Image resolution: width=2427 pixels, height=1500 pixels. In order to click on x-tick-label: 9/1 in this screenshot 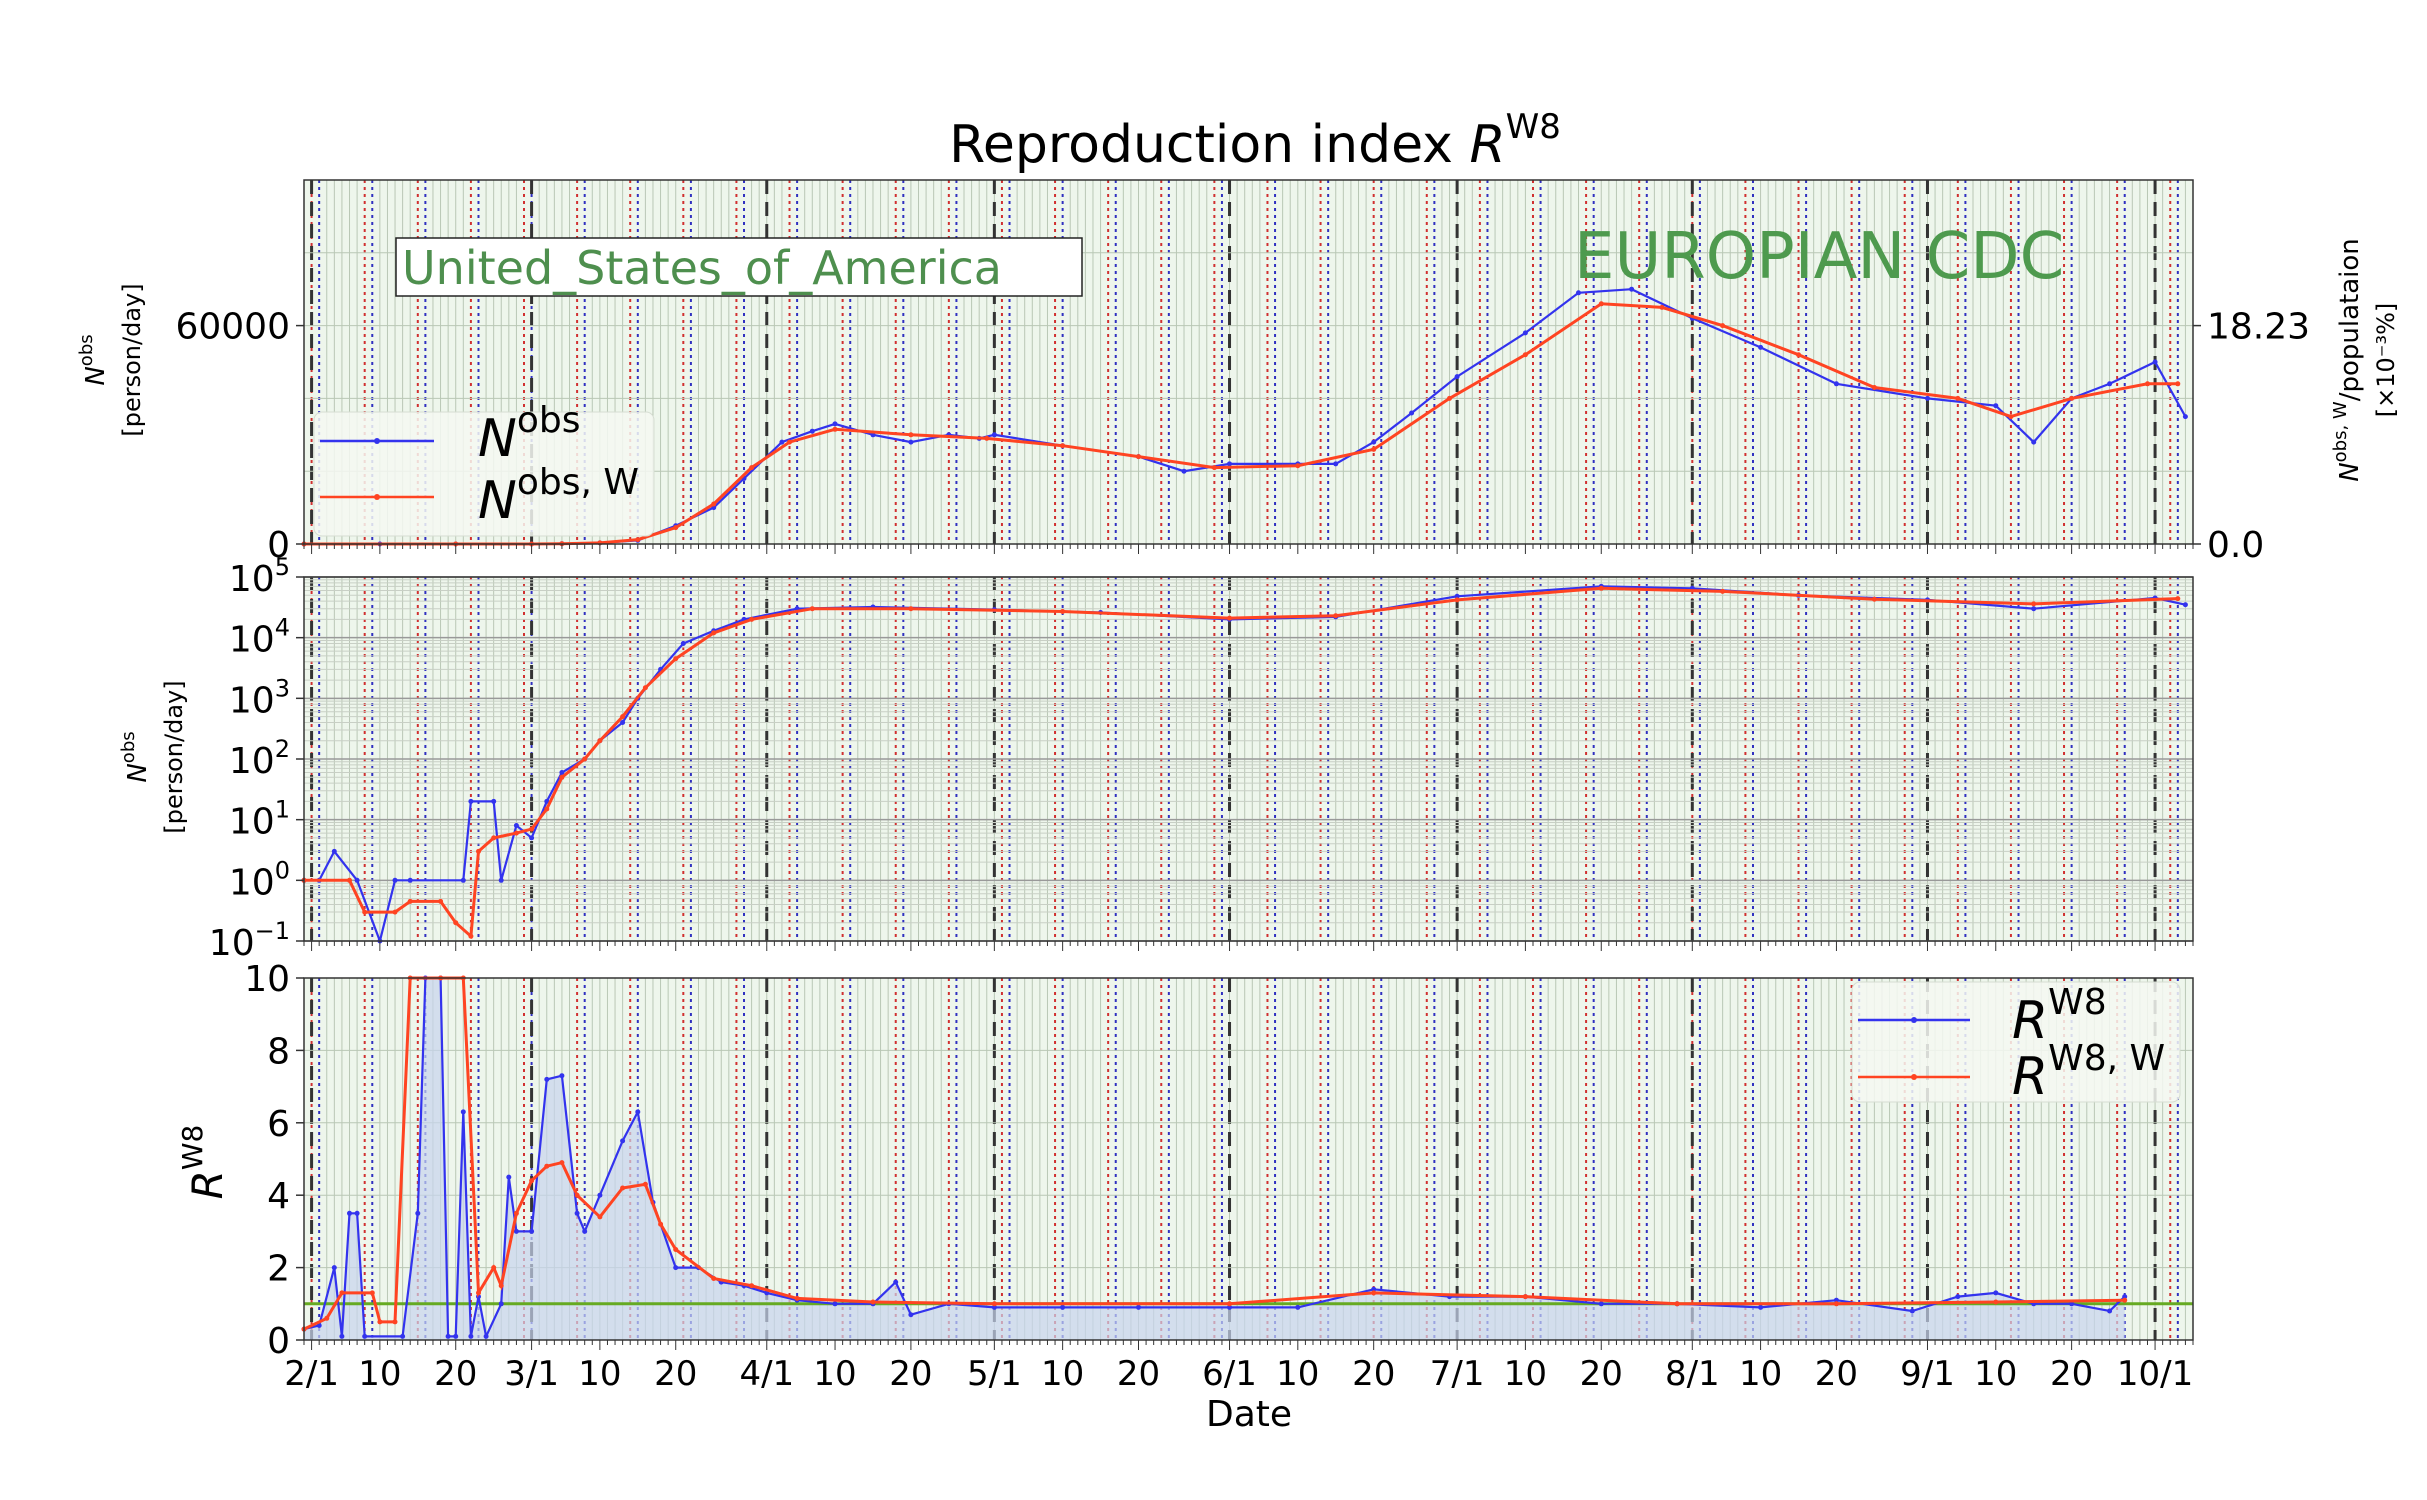, I will do `click(1927, 1374)`.